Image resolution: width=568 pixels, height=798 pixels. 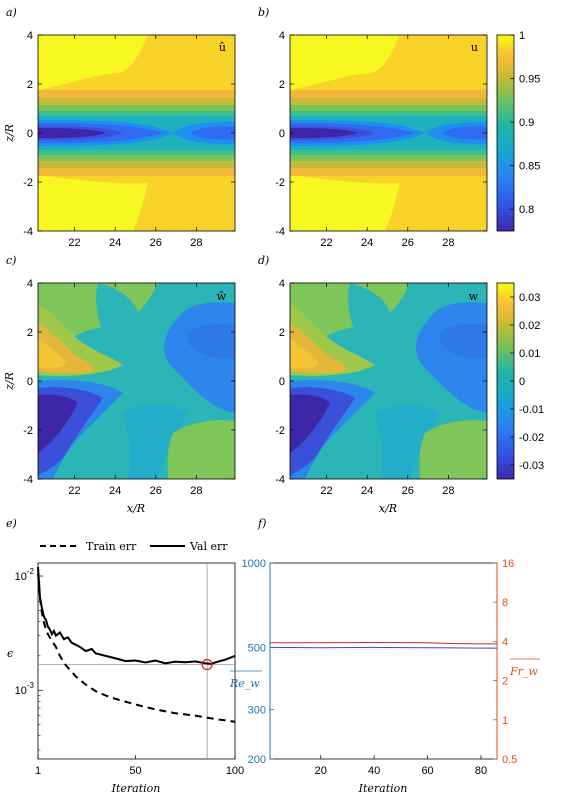 What do you see at coordinates (245, 680) in the screenshot?
I see `y-left-label-f: Re_w` at bounding box center [245, 680].